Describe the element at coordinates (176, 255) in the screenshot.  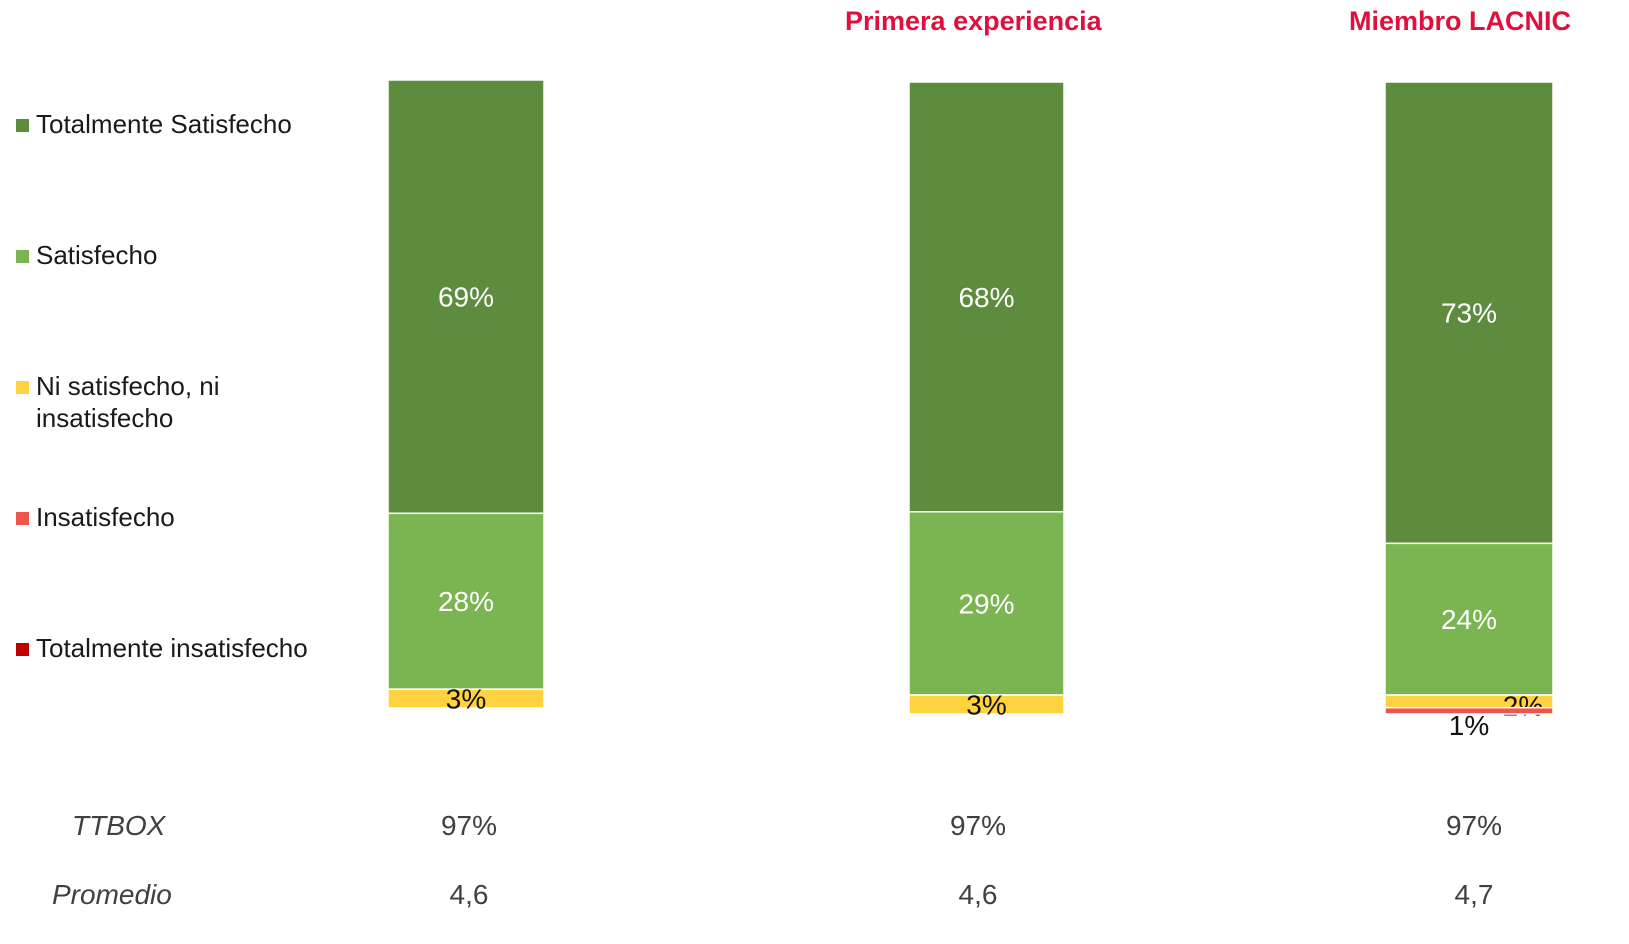
I see `legend-item-satisfecho: Satisfecho` at that location.